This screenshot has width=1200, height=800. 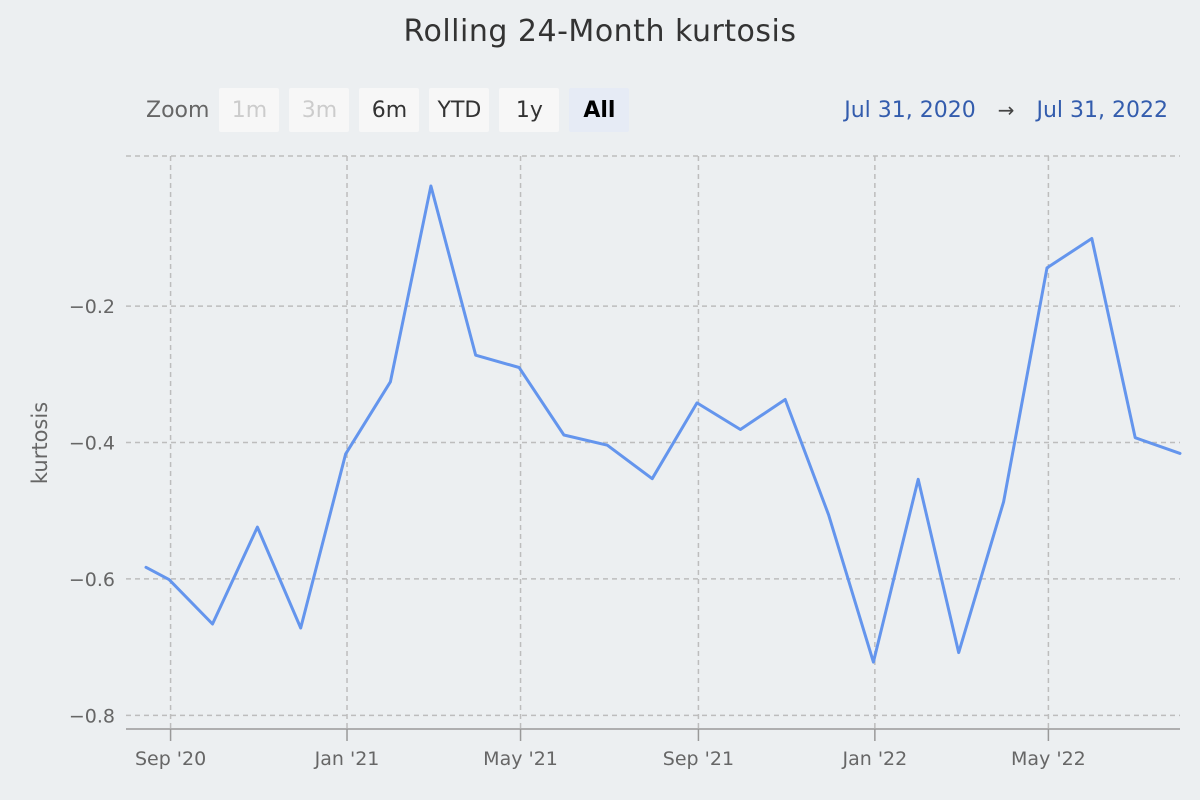 I want to click on zoom-1m-button: 1m, so click(x=249, y=110).